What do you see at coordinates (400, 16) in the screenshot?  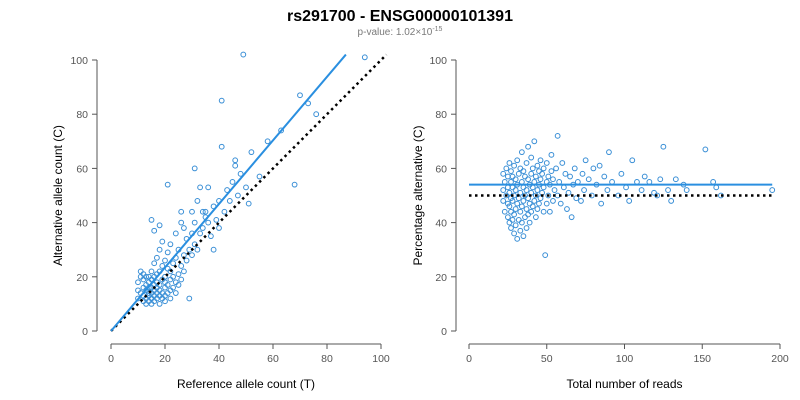 I see `chart-title: rs291700 - ENSG00000101391` at bounding box center [400, 16].